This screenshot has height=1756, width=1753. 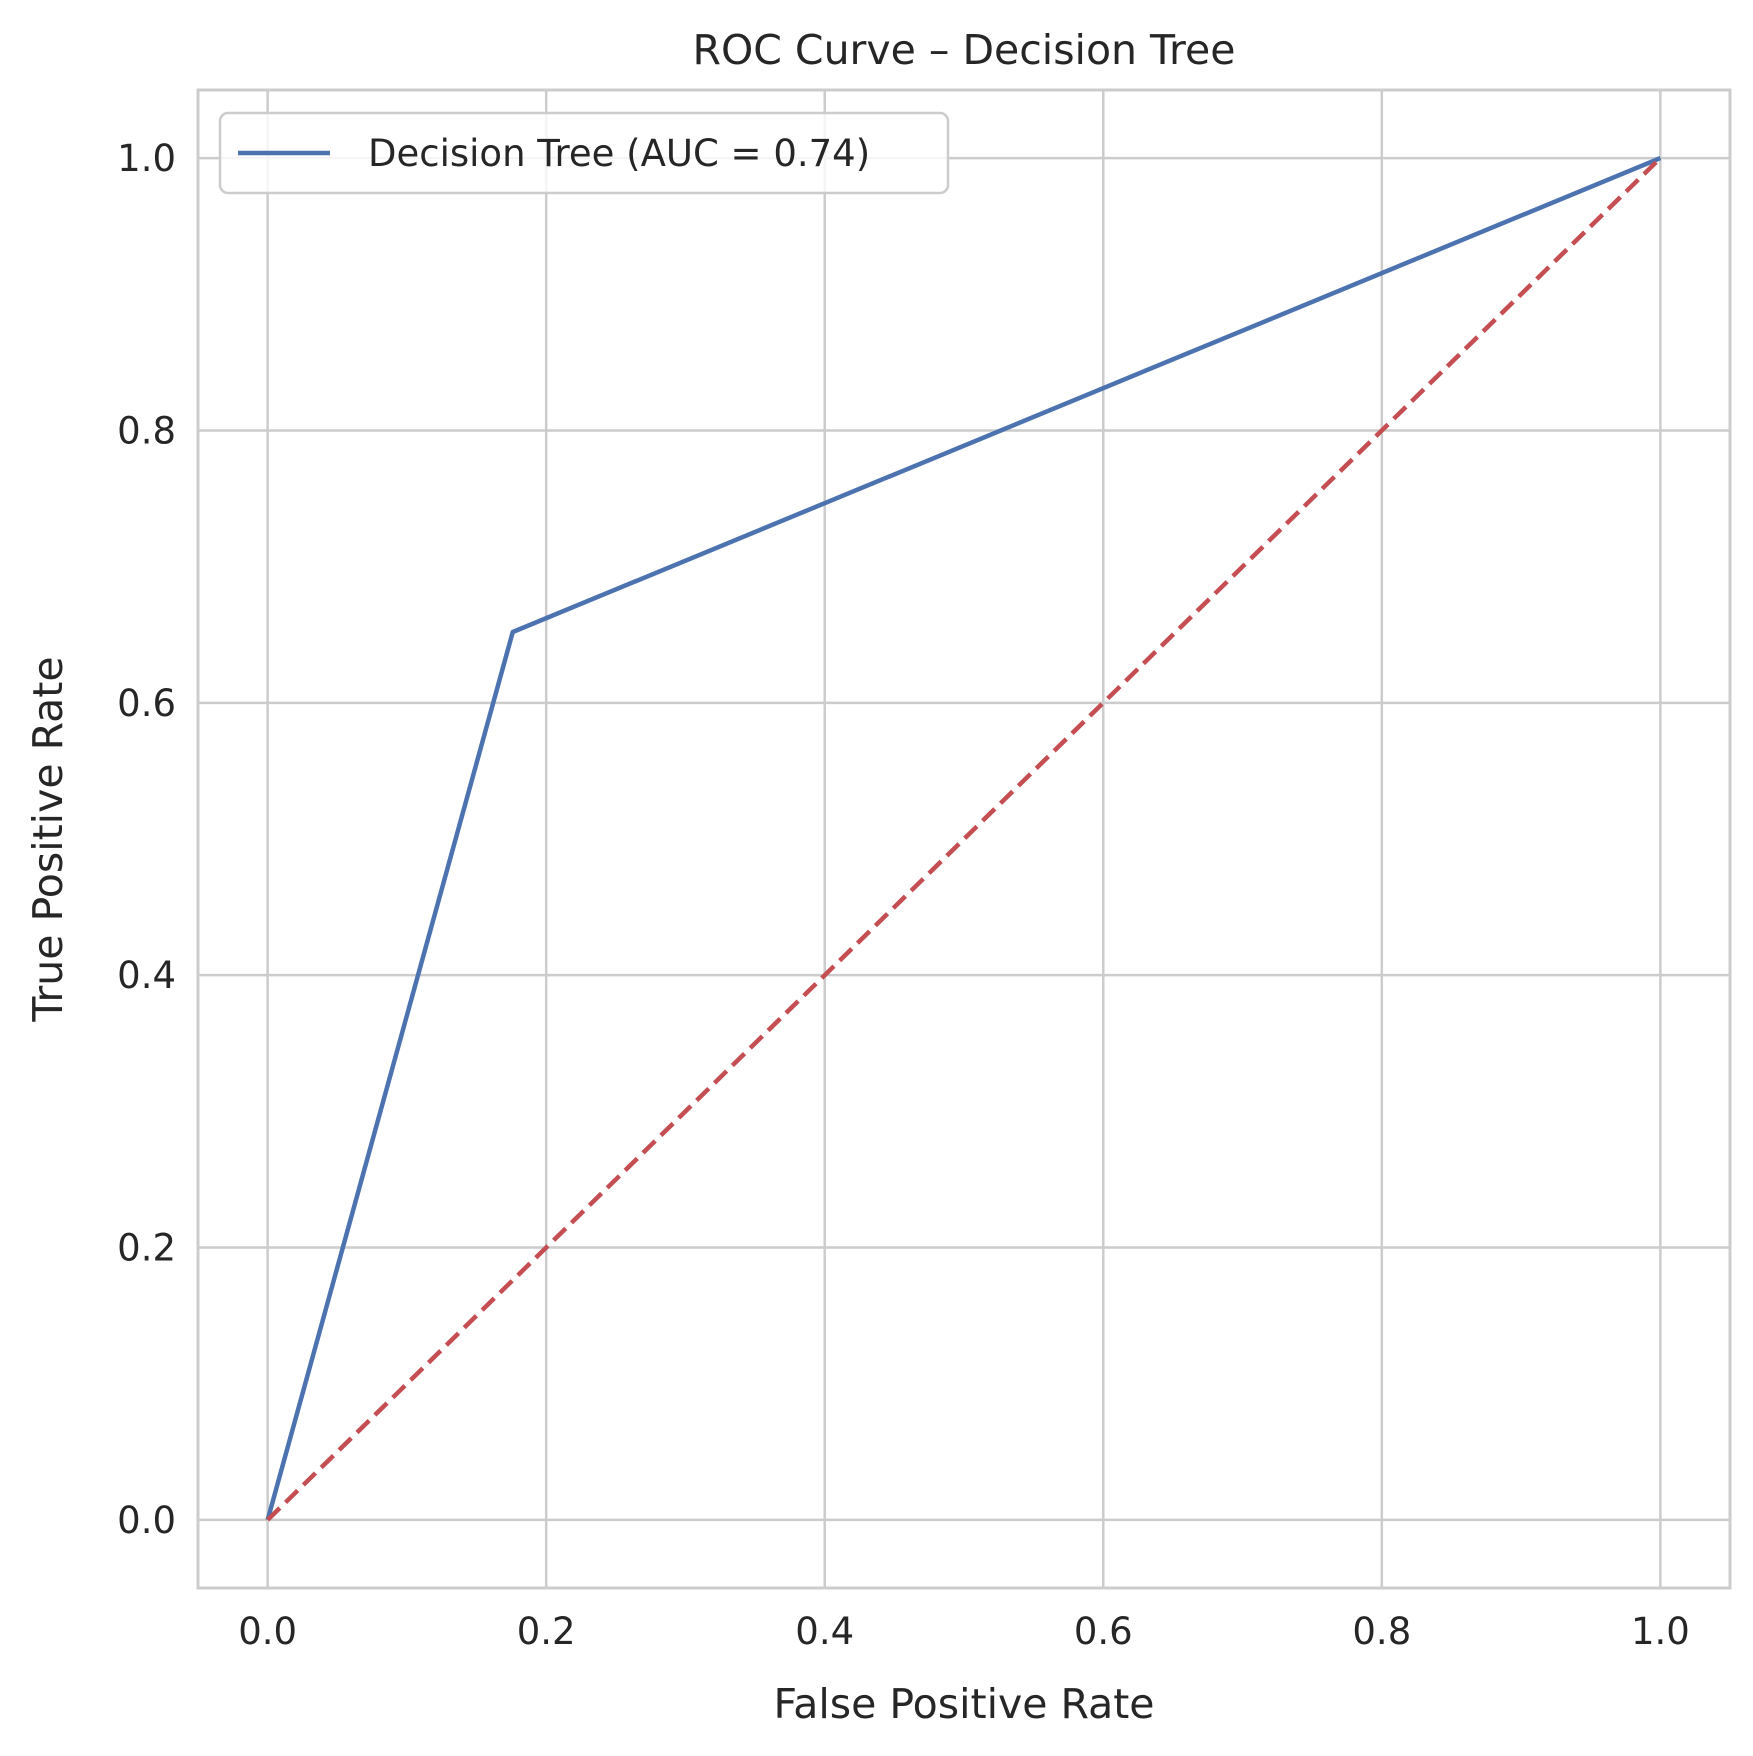 What do you see at coordinates (1103, 1631) in the screenshot?
I see `x-tick-label: 0.6` at bounding box center [1103, 1631].